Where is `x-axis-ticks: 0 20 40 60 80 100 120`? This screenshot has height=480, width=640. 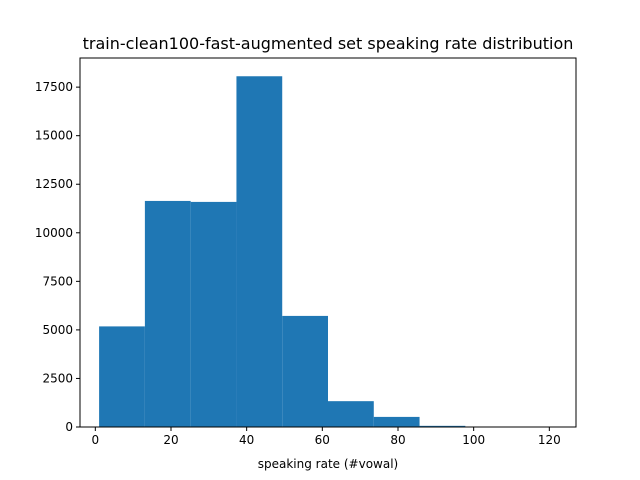
x-axis-ticks: 0 20 40 60 80 100 120 is located at coordinates (326, 437).